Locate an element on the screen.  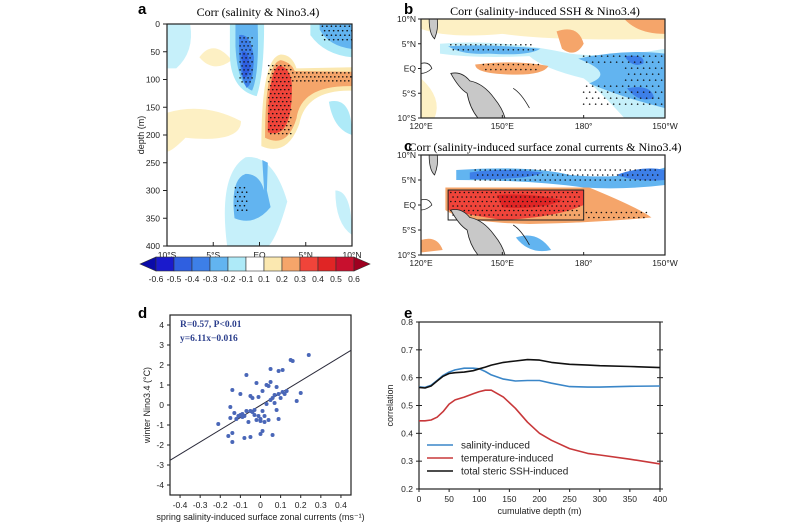
colorbar-label: -0.4 is located at coordinates (192, 279).